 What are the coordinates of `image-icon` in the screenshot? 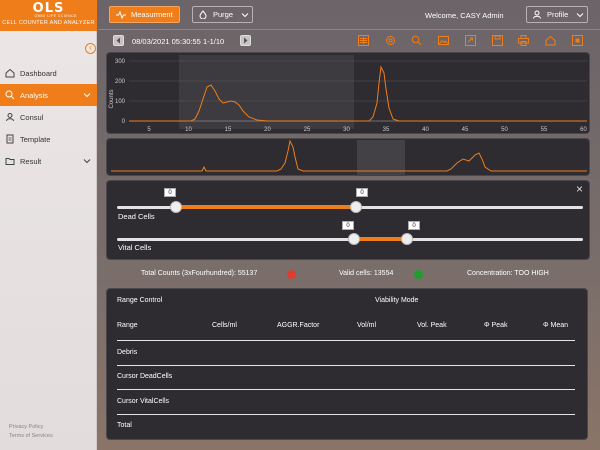 It's located at (443, 40).